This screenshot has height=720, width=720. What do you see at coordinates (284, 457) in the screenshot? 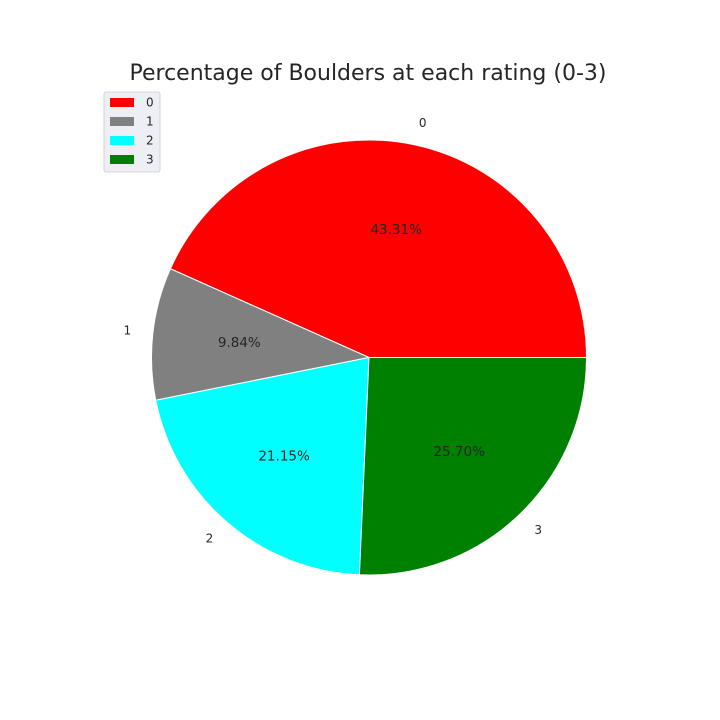
I see `percent-label-2: 21.15%` at bounding box center [284, 457].